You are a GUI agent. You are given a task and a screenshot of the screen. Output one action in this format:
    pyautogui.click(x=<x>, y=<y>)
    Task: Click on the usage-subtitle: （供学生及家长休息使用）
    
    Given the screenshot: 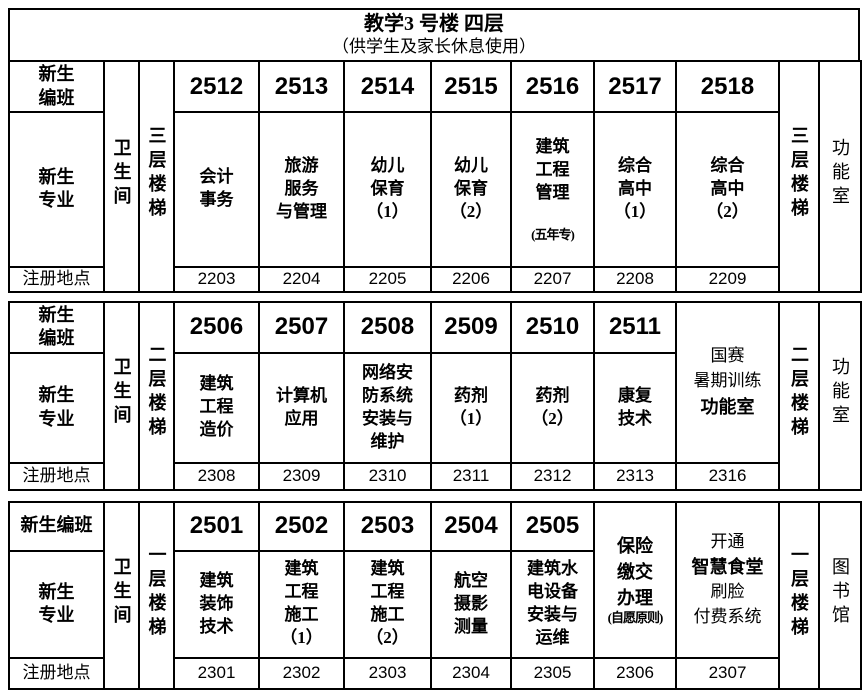 What is the action you would take?
    pyautogui.click(x=434, y=46)
    